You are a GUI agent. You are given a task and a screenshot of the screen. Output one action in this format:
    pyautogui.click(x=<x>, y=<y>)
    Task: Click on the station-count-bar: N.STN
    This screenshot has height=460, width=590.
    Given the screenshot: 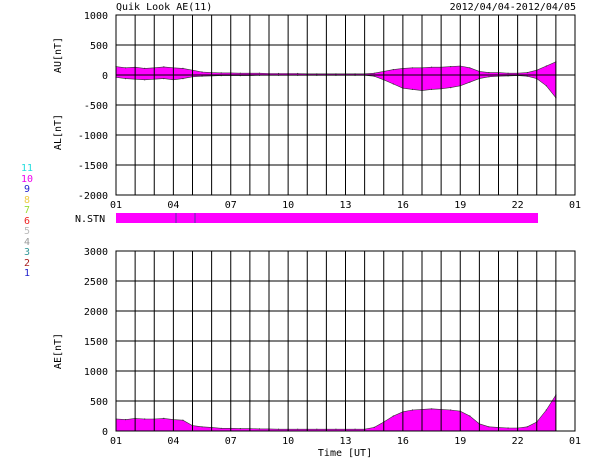 What is the action you would take?
    pyautogui.click(x=306, y=219)
    